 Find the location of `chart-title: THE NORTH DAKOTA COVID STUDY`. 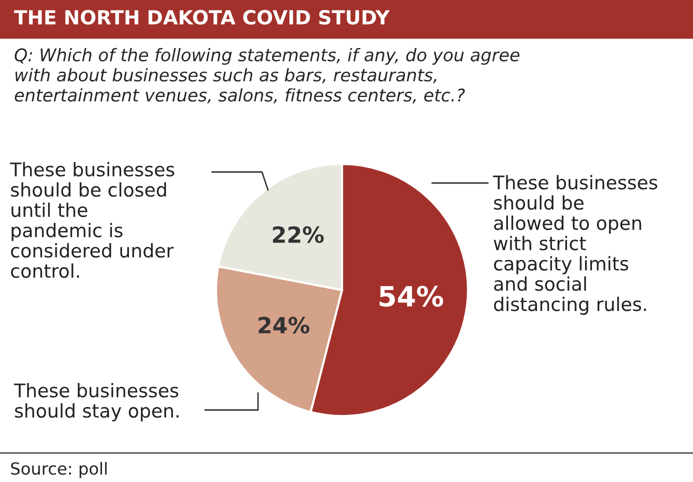

chart-title: THE NORTH DAKOTA COVID STUDY is located at coordinates (202, 17).